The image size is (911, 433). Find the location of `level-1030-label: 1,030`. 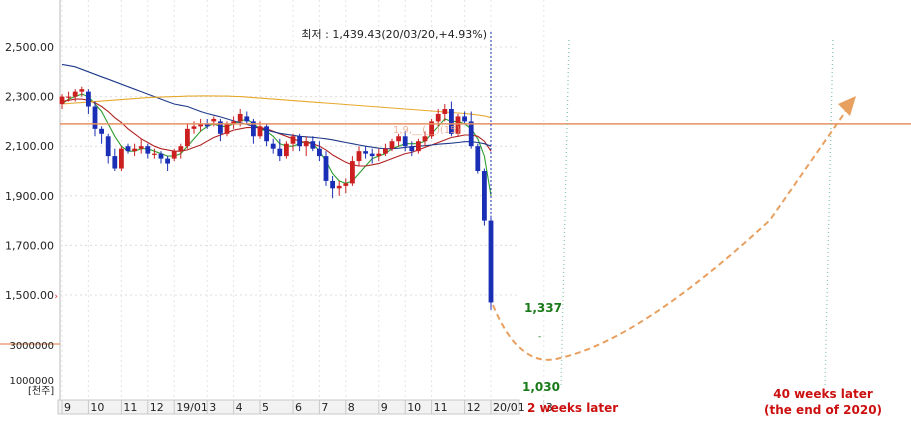

level-1030-label: 1,030 is located at coordinates (541, 387).